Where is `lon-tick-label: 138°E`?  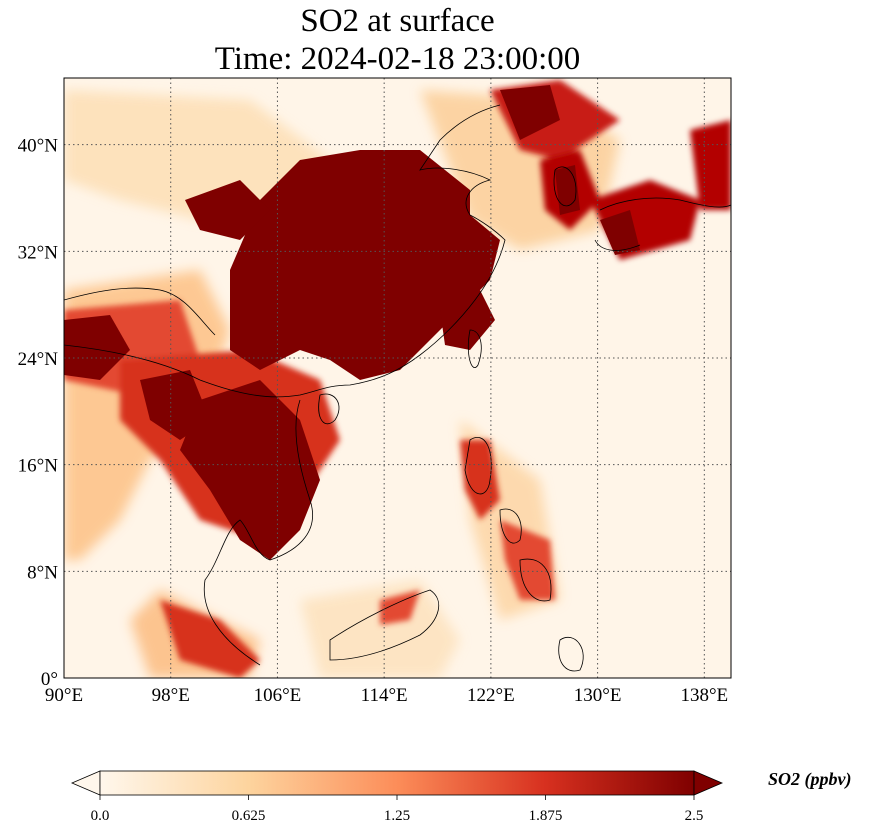 lon-tick-label: 138°E is located at coordinates (704, 695).